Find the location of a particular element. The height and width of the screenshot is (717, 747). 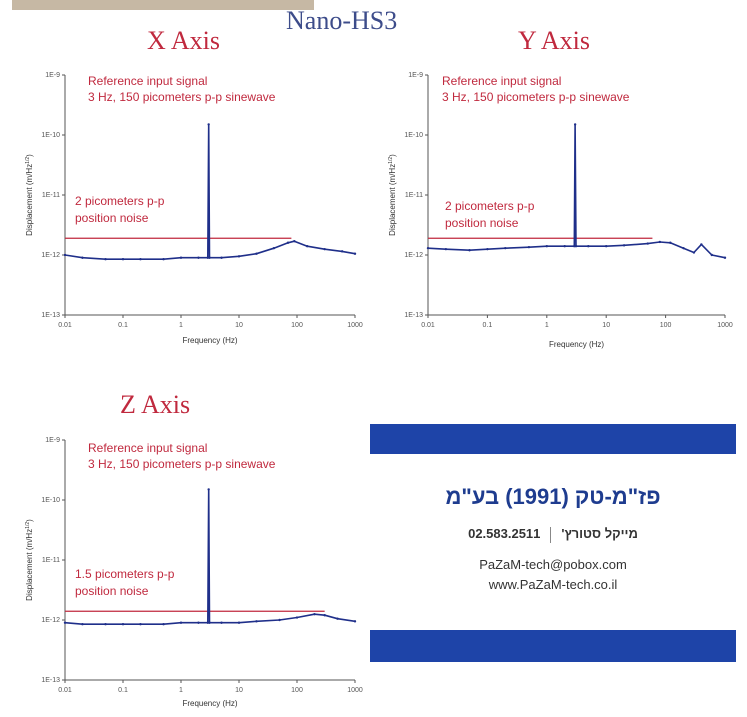

contact-row: 02.583.2511 מייקל סטורץ' is located at coordinates (553, 534).